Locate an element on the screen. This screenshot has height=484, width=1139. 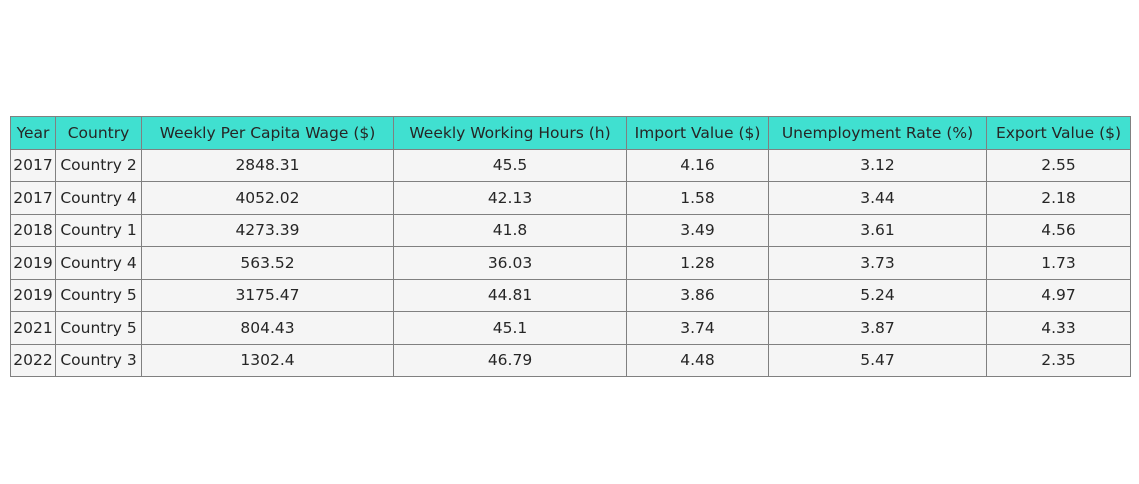
cell-export-value: 2.18 is located at coordinates (1058, 198).